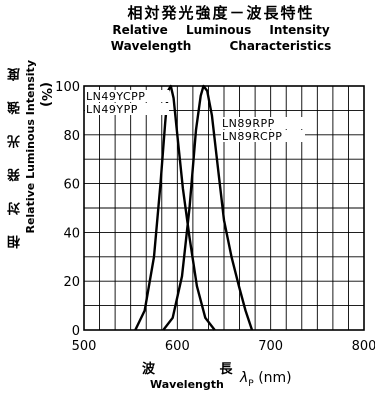 Image resolution: width=375 pixels, height=396 pixels. I want to click on y-tick-label: 20, so click(71, 282).